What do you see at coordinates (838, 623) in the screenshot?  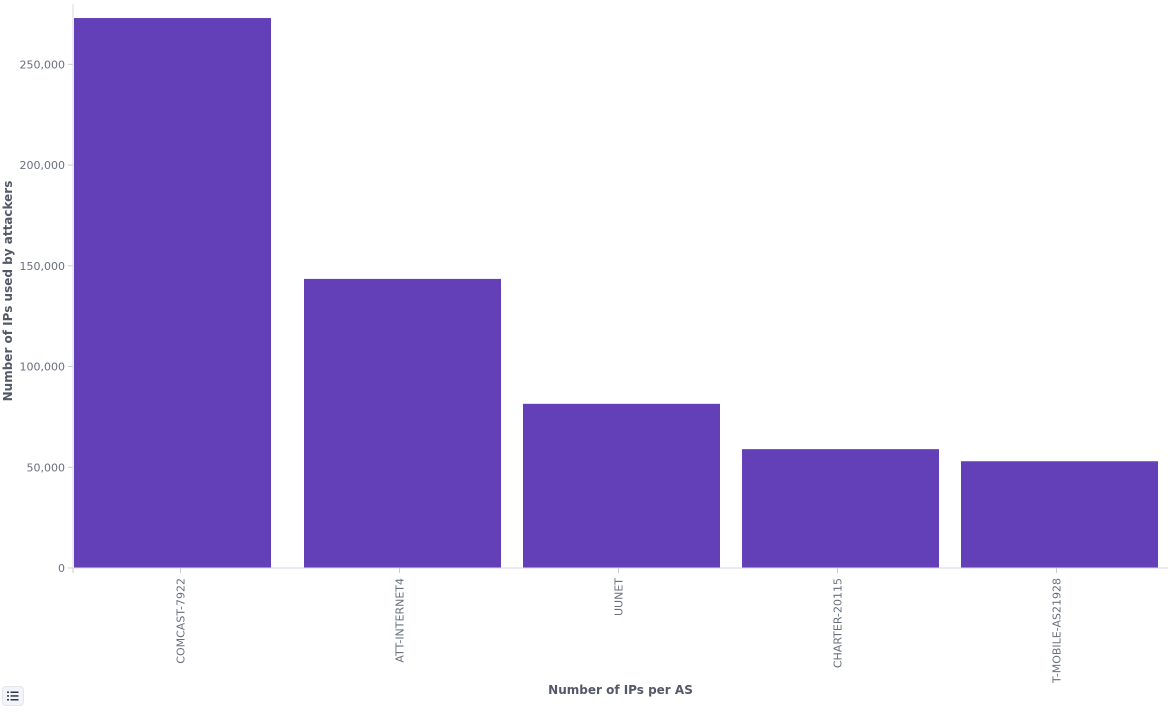 I see `x-tick-label: CHARTER-20115` at bounding box center [838, 623].